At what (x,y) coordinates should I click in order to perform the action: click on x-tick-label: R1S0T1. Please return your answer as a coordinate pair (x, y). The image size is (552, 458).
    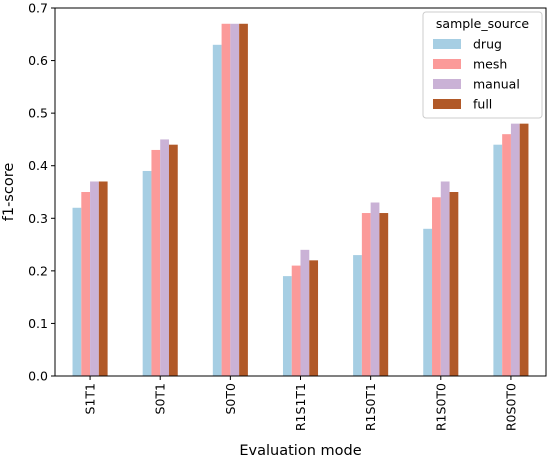
    Looking at the image, I should click on (370, 407).